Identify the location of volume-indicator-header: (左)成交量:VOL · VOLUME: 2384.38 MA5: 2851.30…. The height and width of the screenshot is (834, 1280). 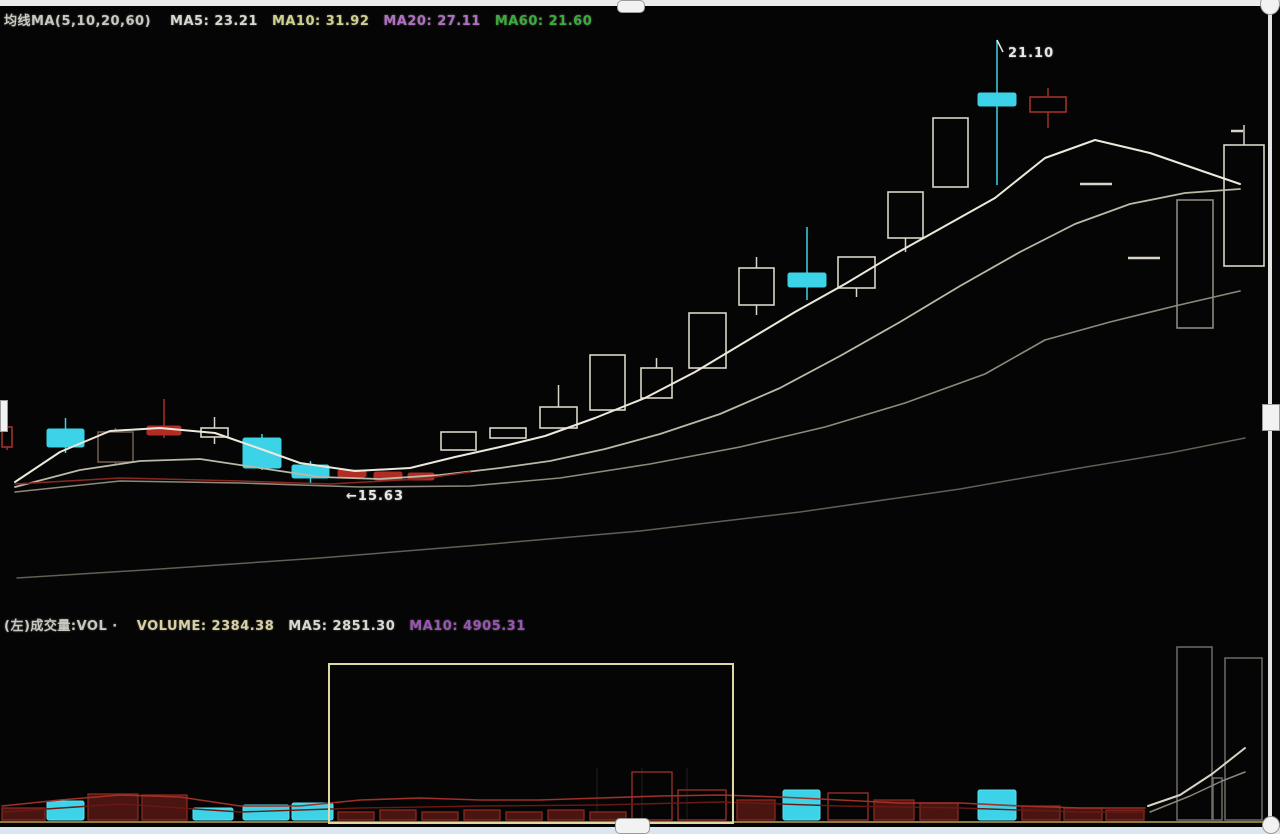
(279, 624).